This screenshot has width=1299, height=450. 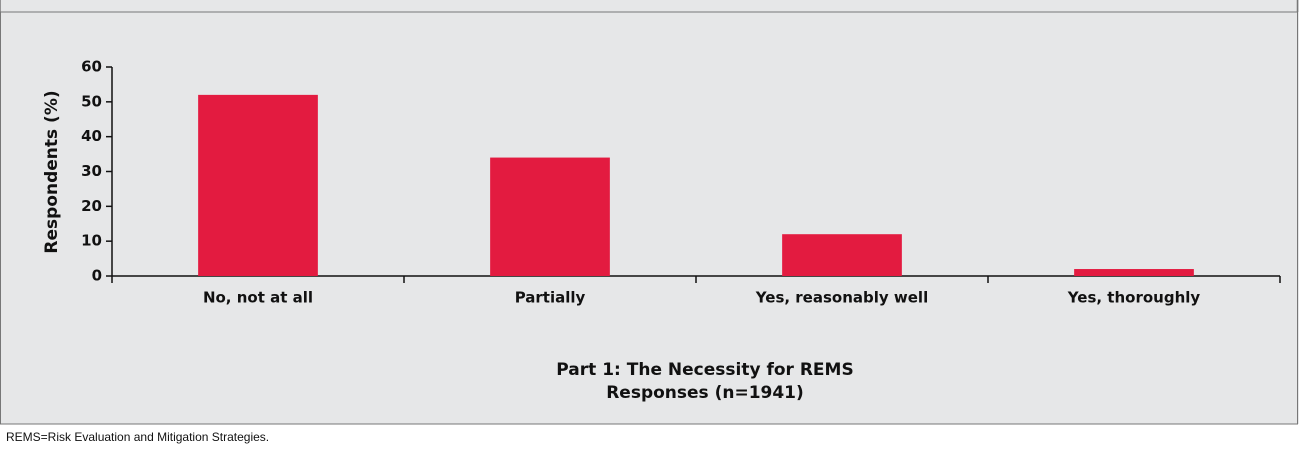 What do you see at coordinates (91, 101) in the screenshot?
I see `y-tick-label: 50` at bounding box center [91, 101].